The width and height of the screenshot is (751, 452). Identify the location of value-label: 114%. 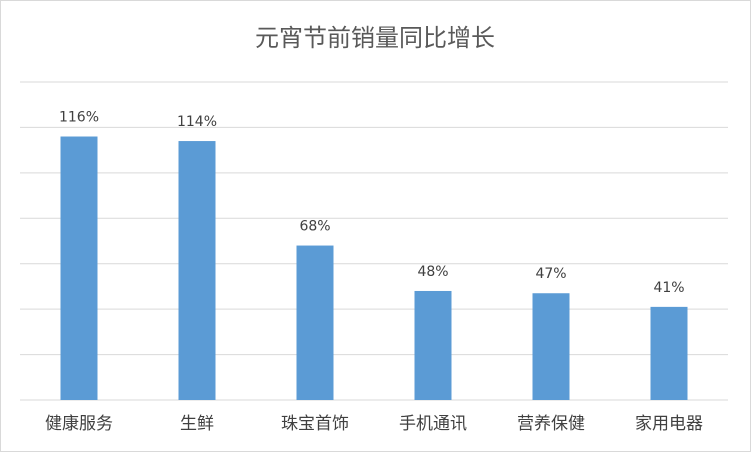
(197, 122).